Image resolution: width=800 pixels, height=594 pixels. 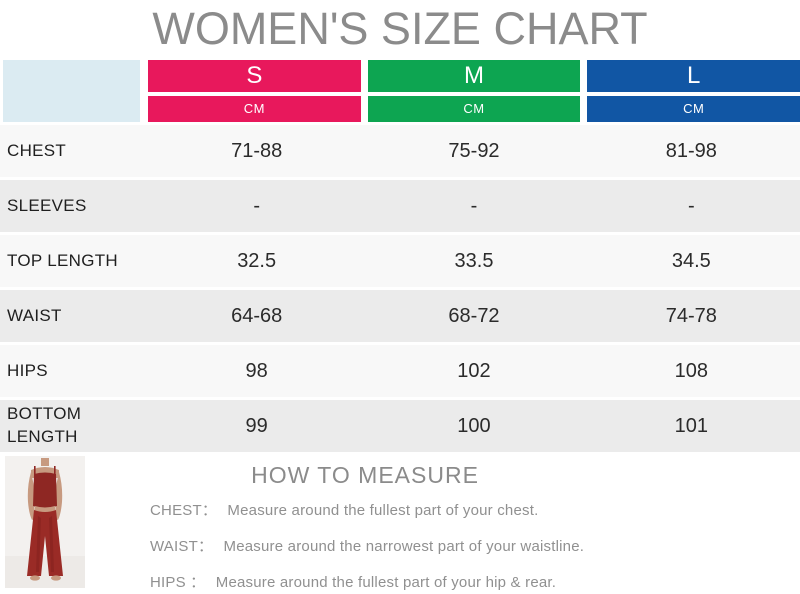 I want to click on cell-value: 34.5, so click(x=691, y=260).